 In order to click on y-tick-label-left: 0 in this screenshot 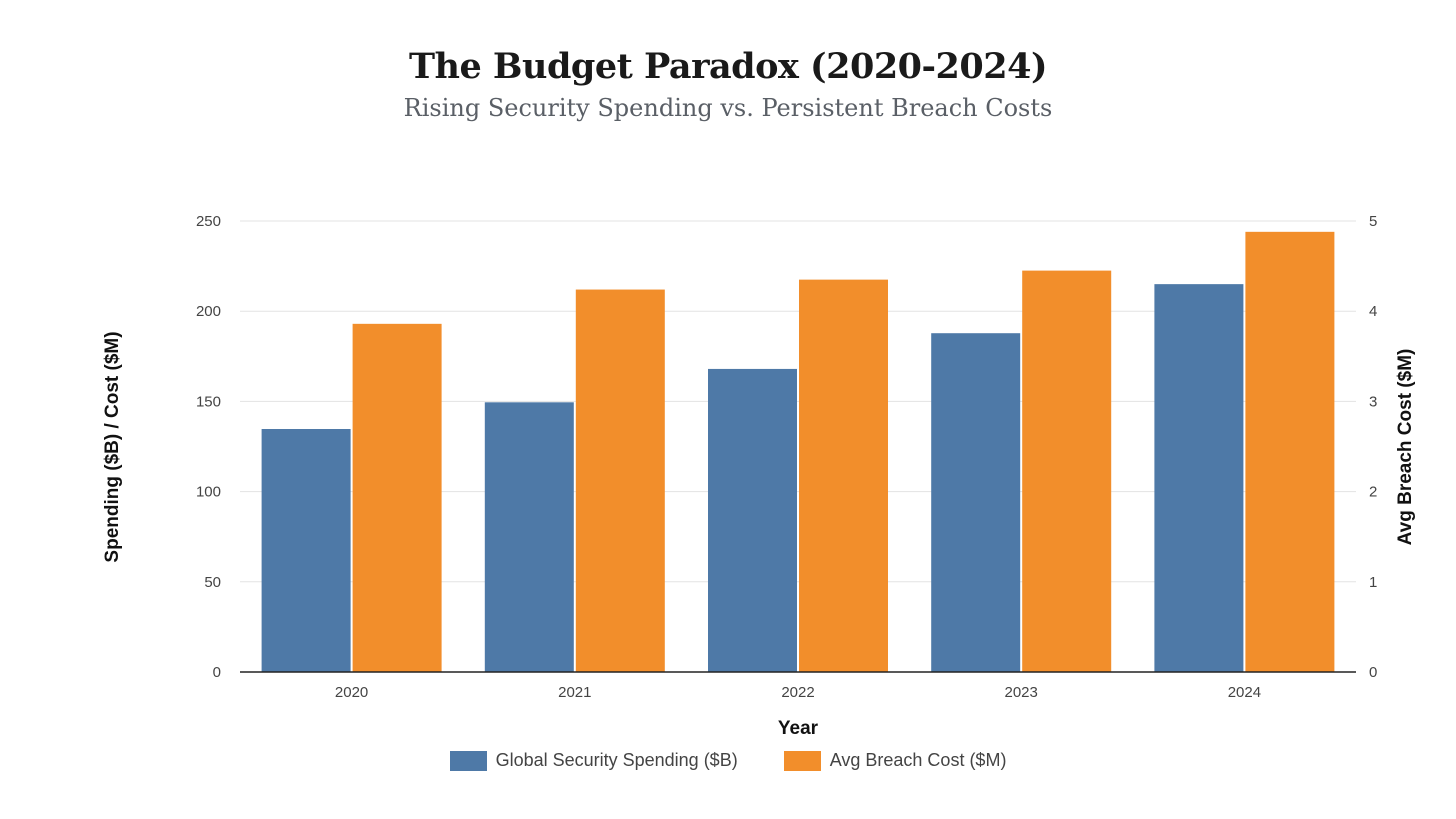, I will do `click(217, 672)`.